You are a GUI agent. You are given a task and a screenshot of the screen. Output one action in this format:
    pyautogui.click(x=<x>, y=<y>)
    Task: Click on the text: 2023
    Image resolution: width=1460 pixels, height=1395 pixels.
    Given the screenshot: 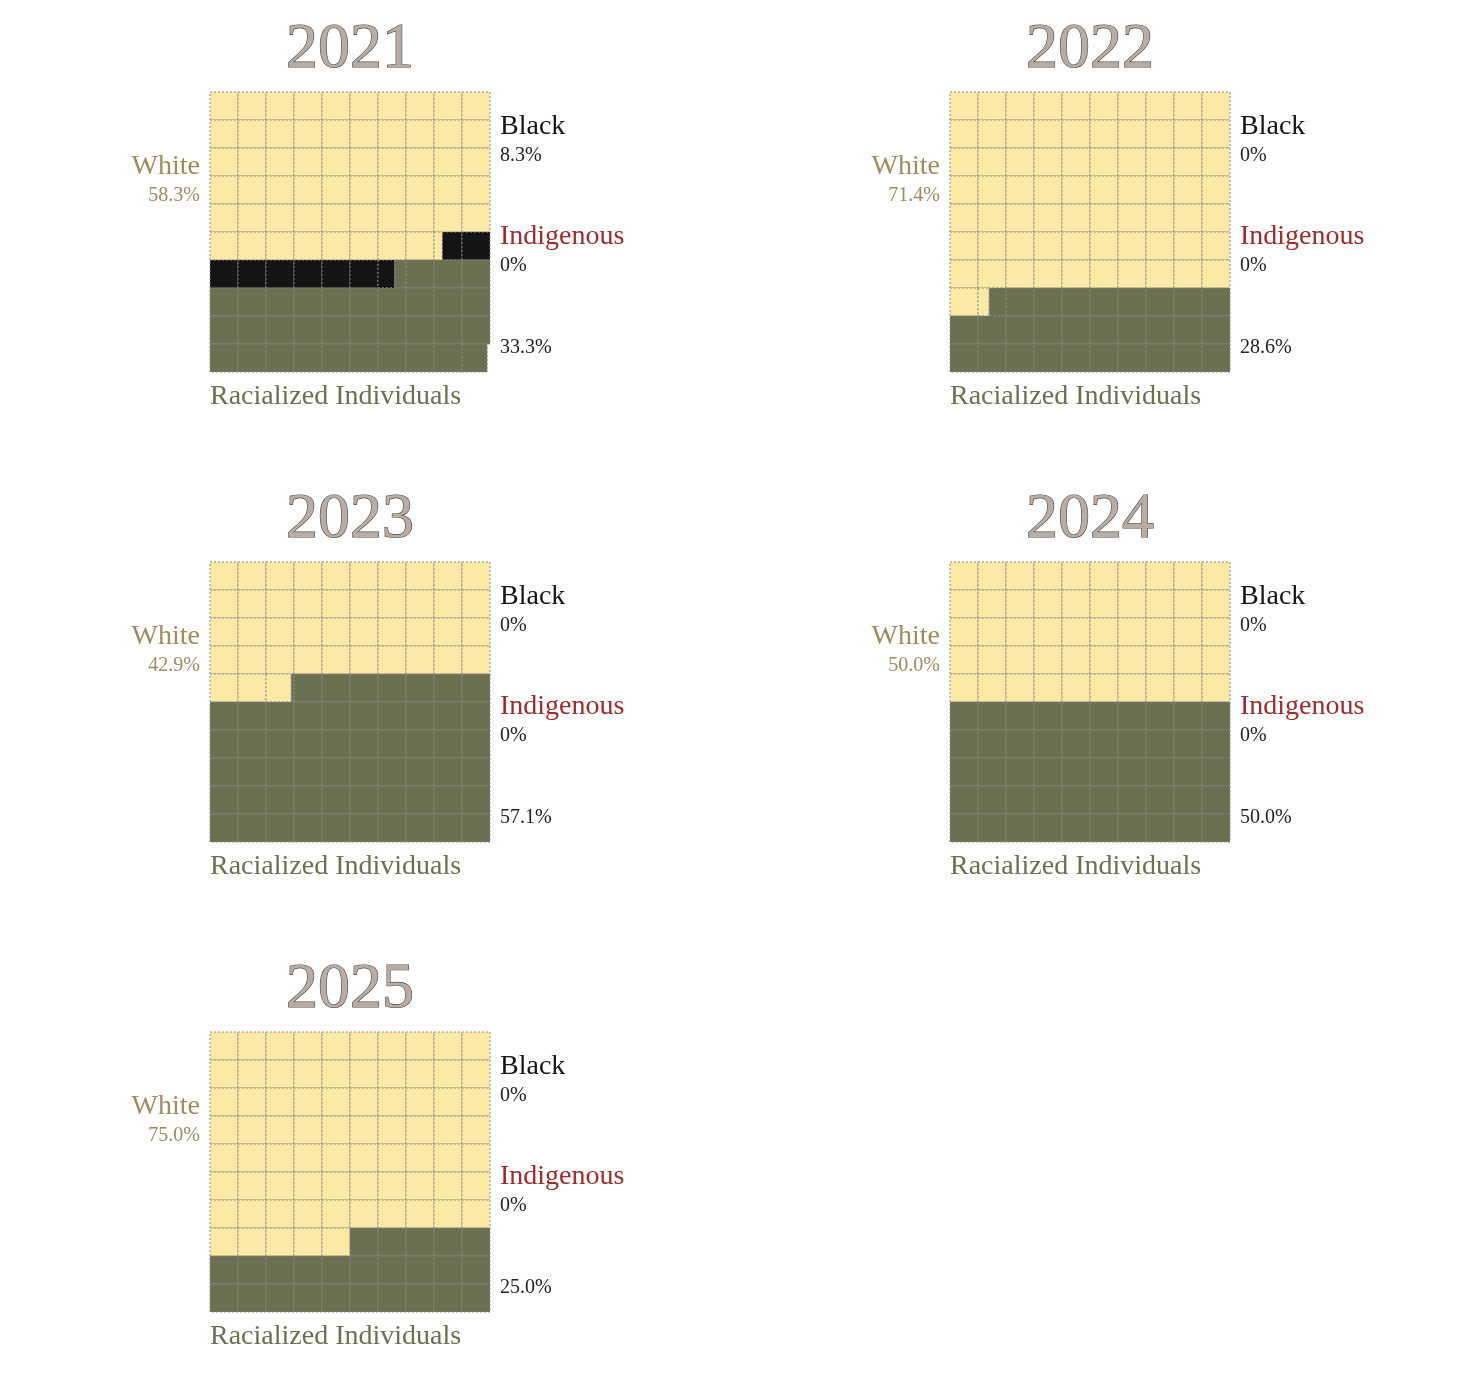 What is the action you would take?
    pyautogui.click(x=350, y=515)
    